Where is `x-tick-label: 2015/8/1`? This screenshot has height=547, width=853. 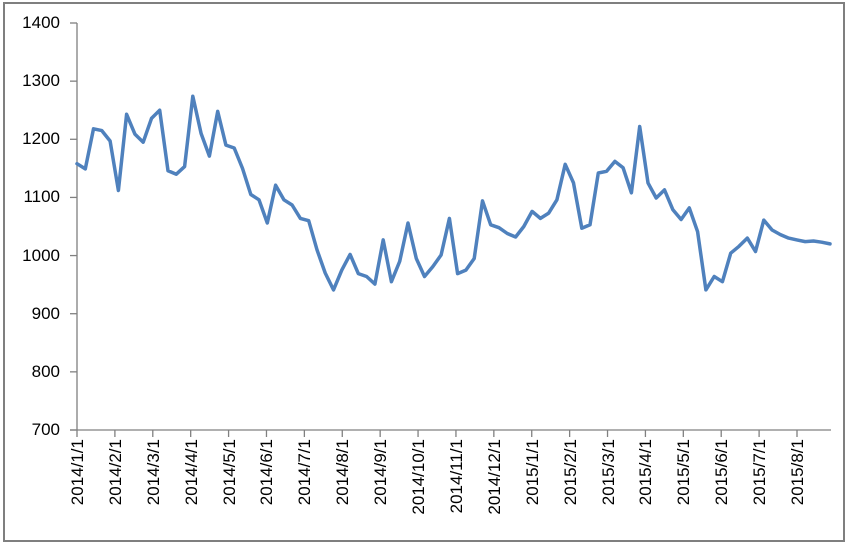
x-tick-label: 2015/8/1 is located at coordinates (797, 472).